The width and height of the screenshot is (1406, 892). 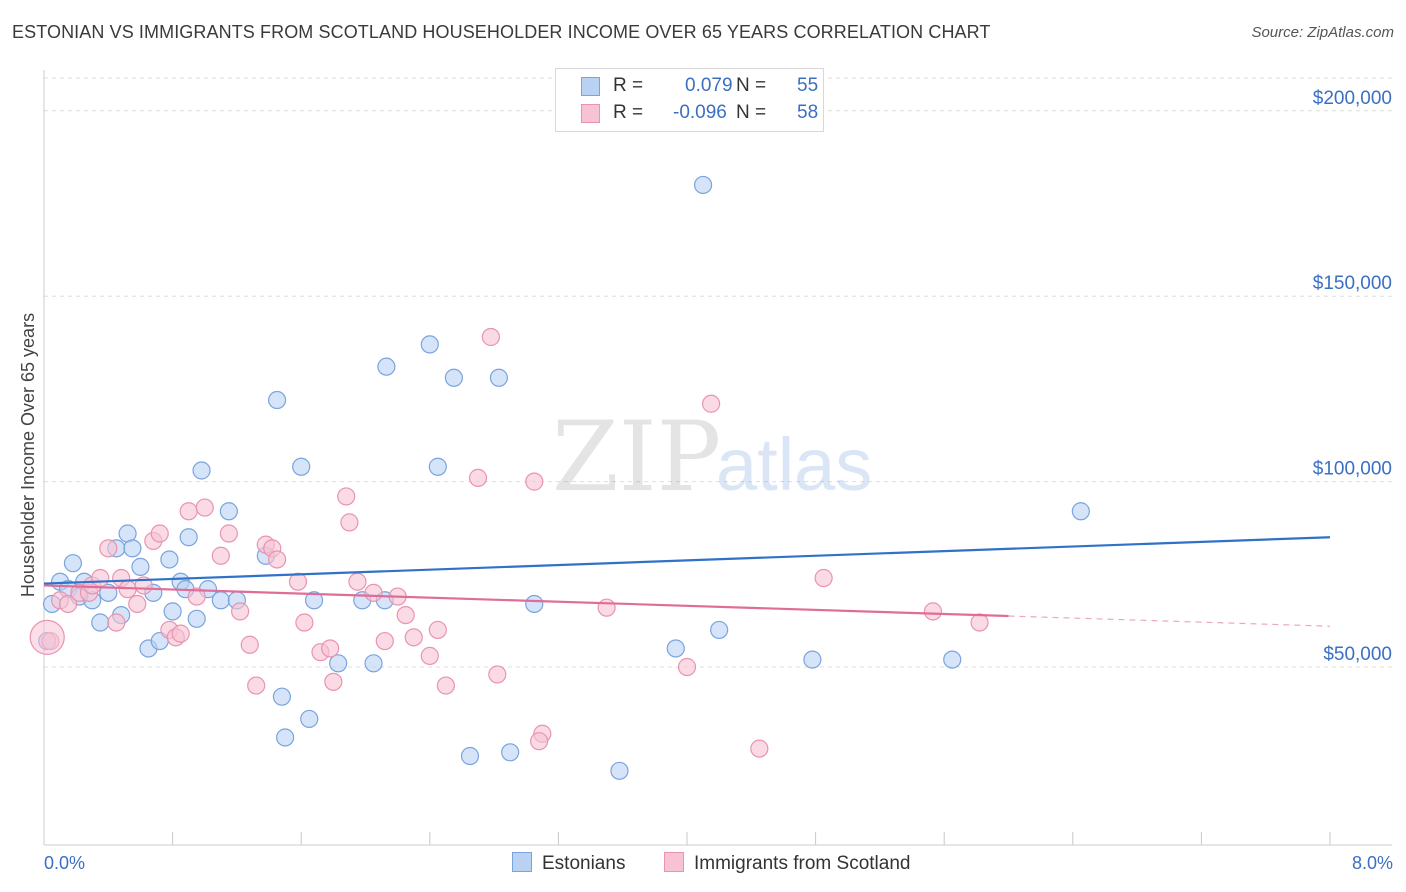 What do you see at coordinates (802, 863) in the screenshot?
I see `bottom-legend-label: Immigrants from Scotland` at bounding box center [802, 863].